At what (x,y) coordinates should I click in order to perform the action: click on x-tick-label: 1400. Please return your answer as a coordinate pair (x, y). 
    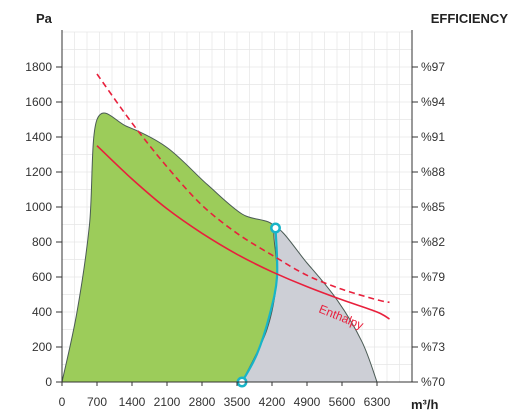
    Looking at the image, I should click on (132, 402).